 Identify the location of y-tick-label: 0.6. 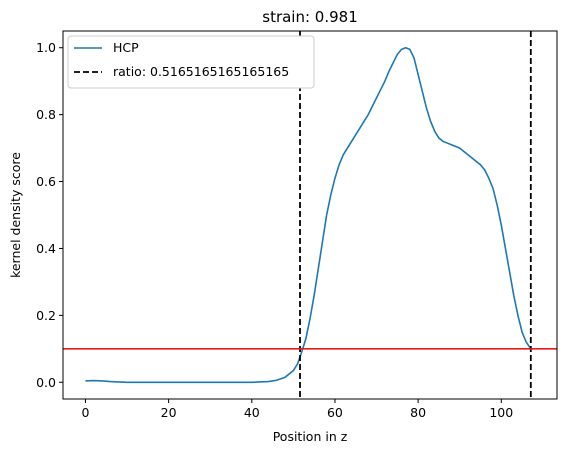
(46, 181).